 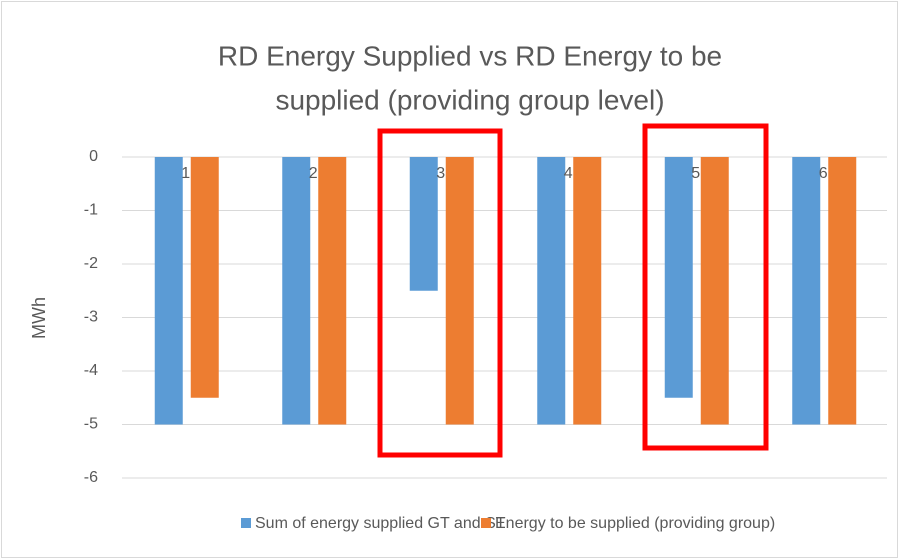 What do you see at coordinates (91, 317) in the screenshot?
I see `y-tick-label: -3` at bounding box center [91, 317].